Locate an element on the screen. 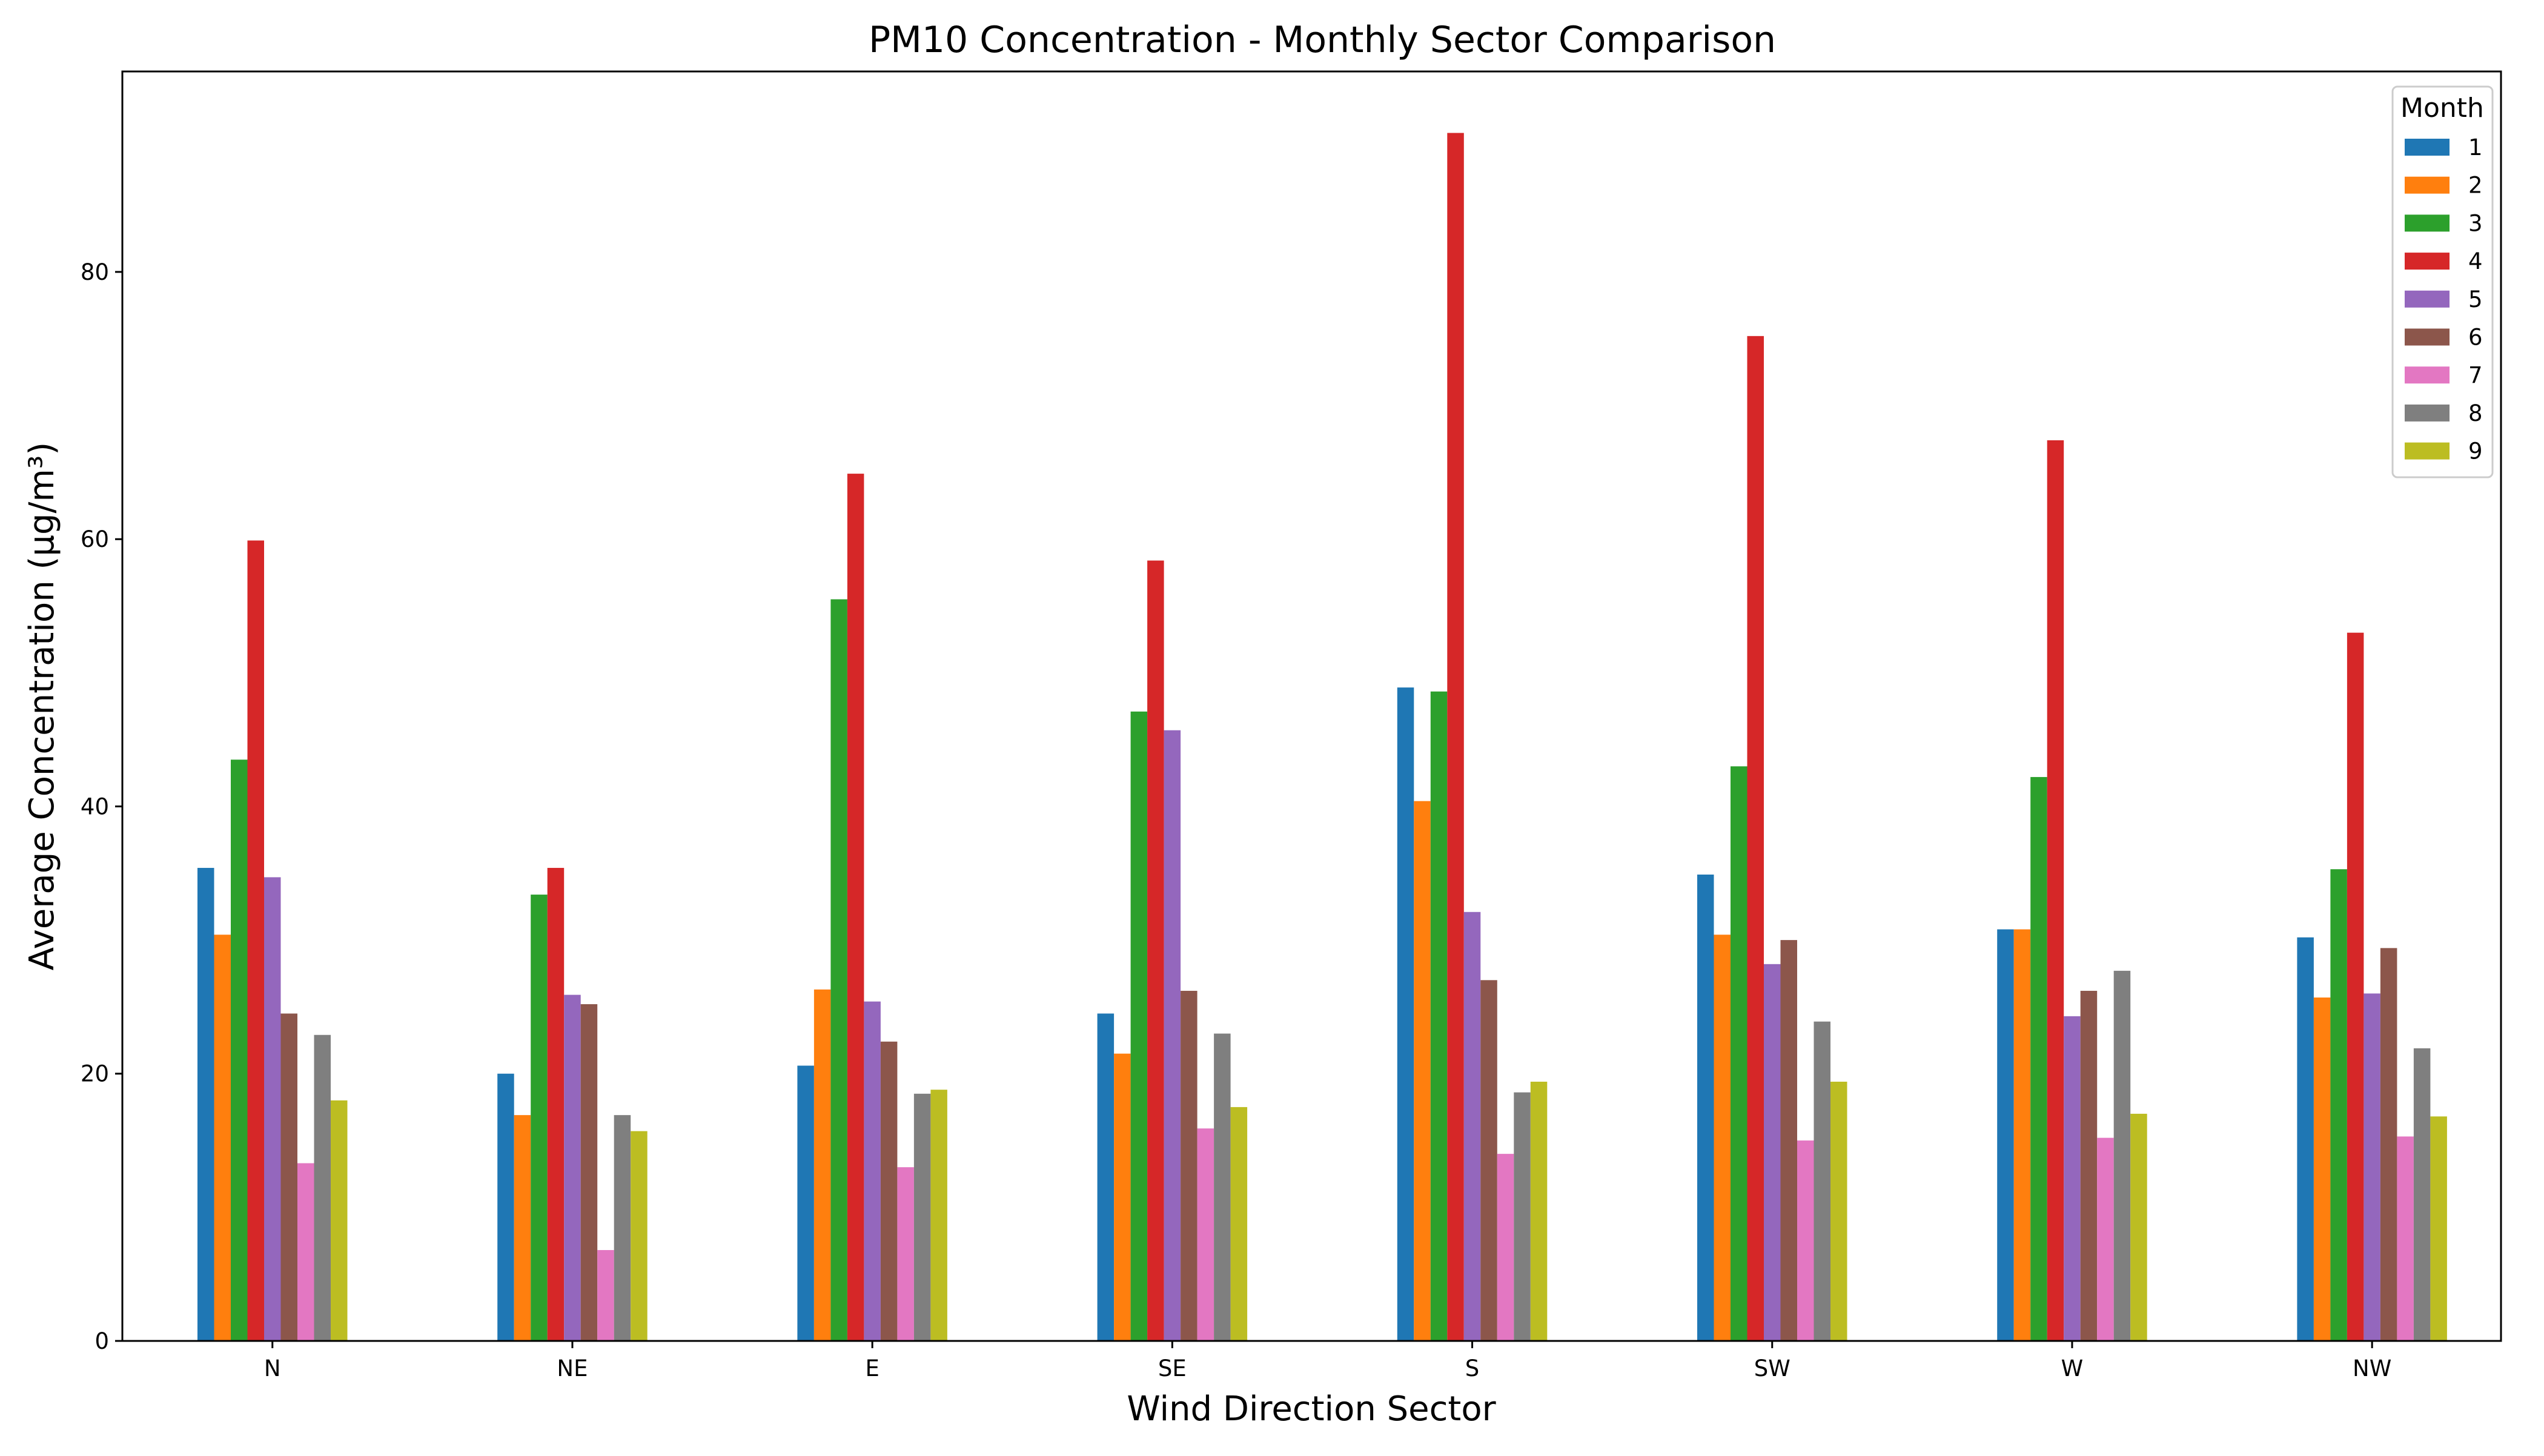  legend-label-6: 6 is located at coordinates (2476, 338).